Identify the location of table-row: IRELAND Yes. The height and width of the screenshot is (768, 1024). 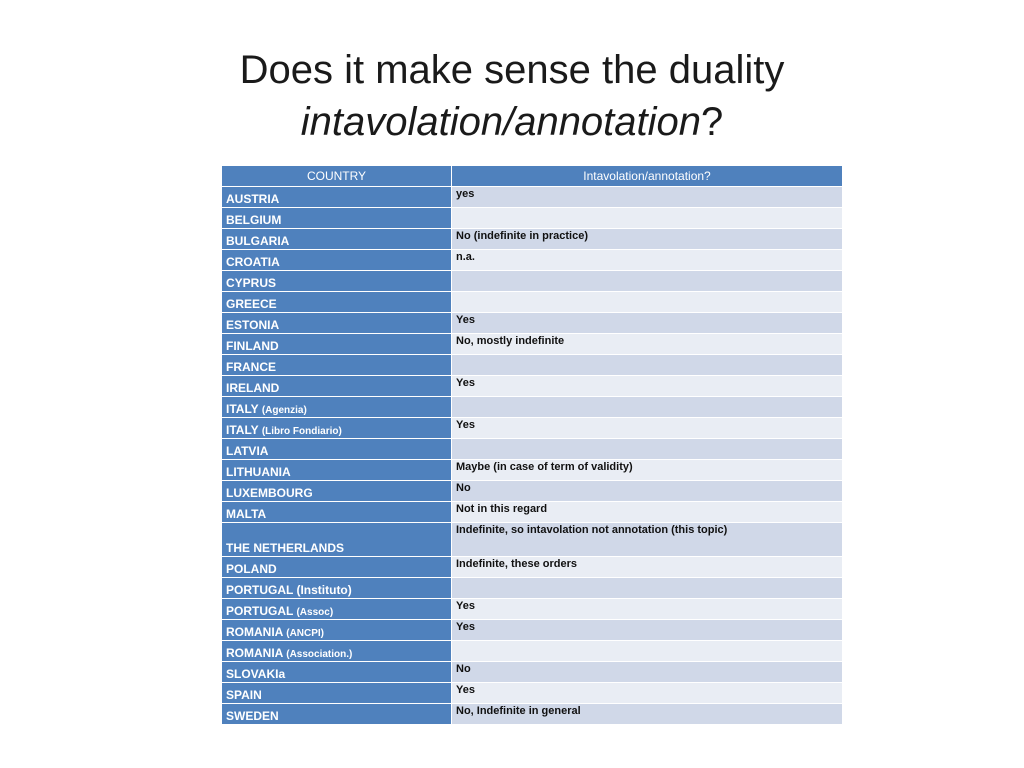
(532, 386).